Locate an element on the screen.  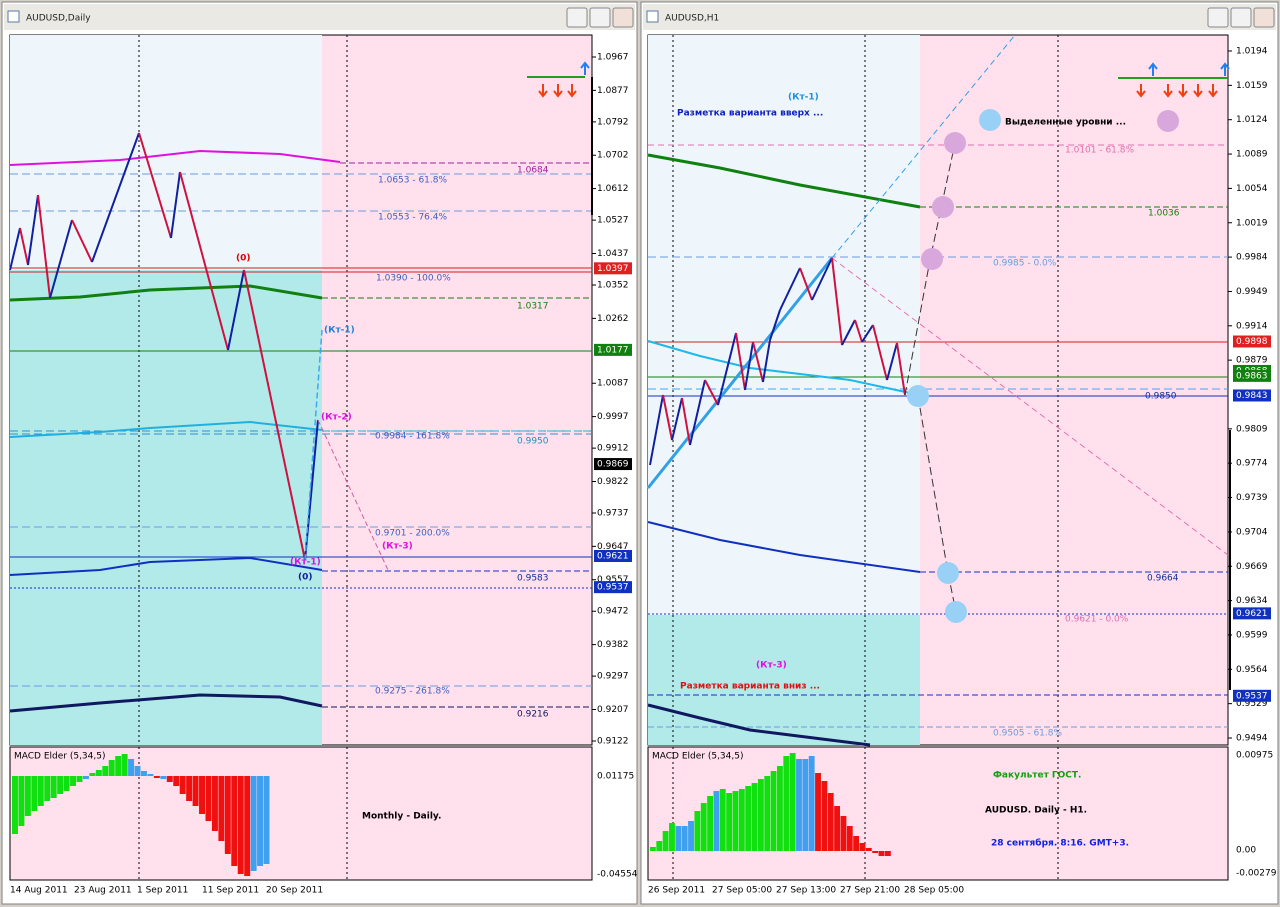
fib-level: 1.0390 - 100.0% is located at coordinates (413, 279).